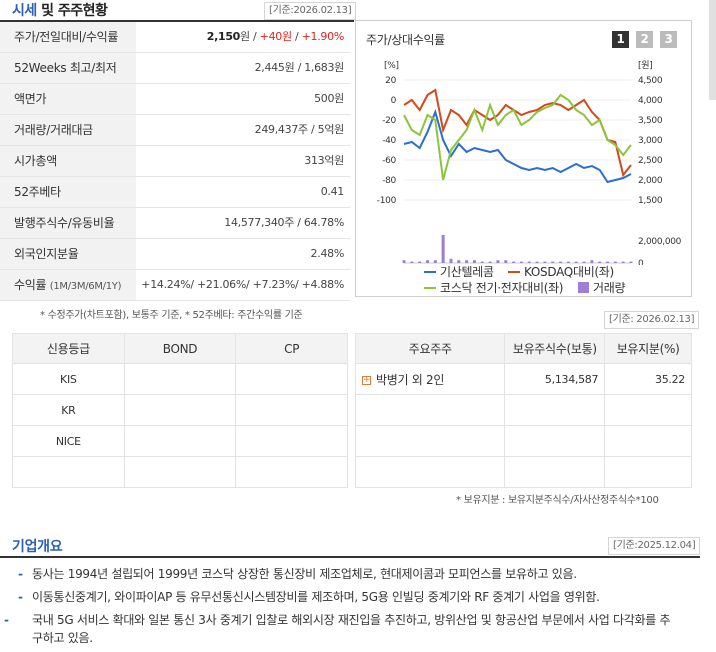 This screenshot has height=652, width=716. What do you see at coordinates (650, 161) in the screenshot?
I see `right-tick-label: 2,500` at bounding box center [650, 161].